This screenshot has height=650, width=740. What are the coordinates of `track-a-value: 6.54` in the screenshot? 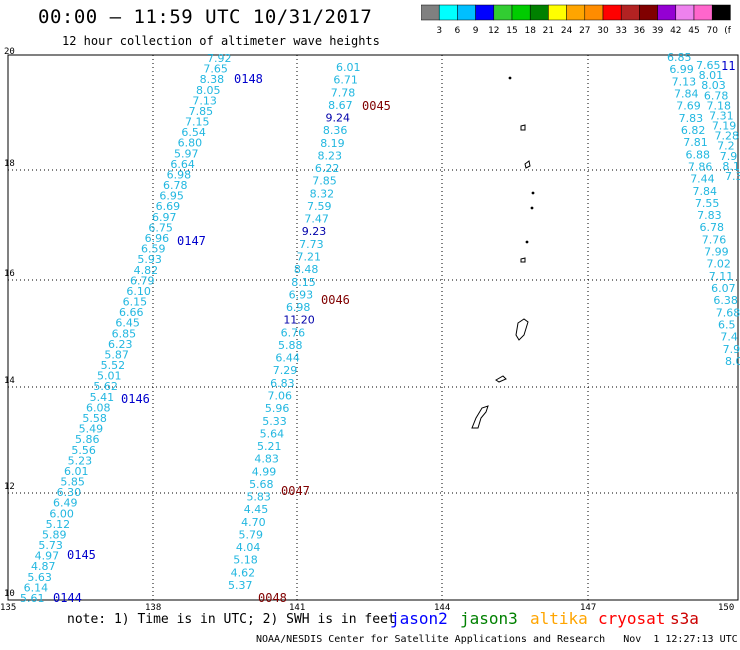 It's located at (193, 132).